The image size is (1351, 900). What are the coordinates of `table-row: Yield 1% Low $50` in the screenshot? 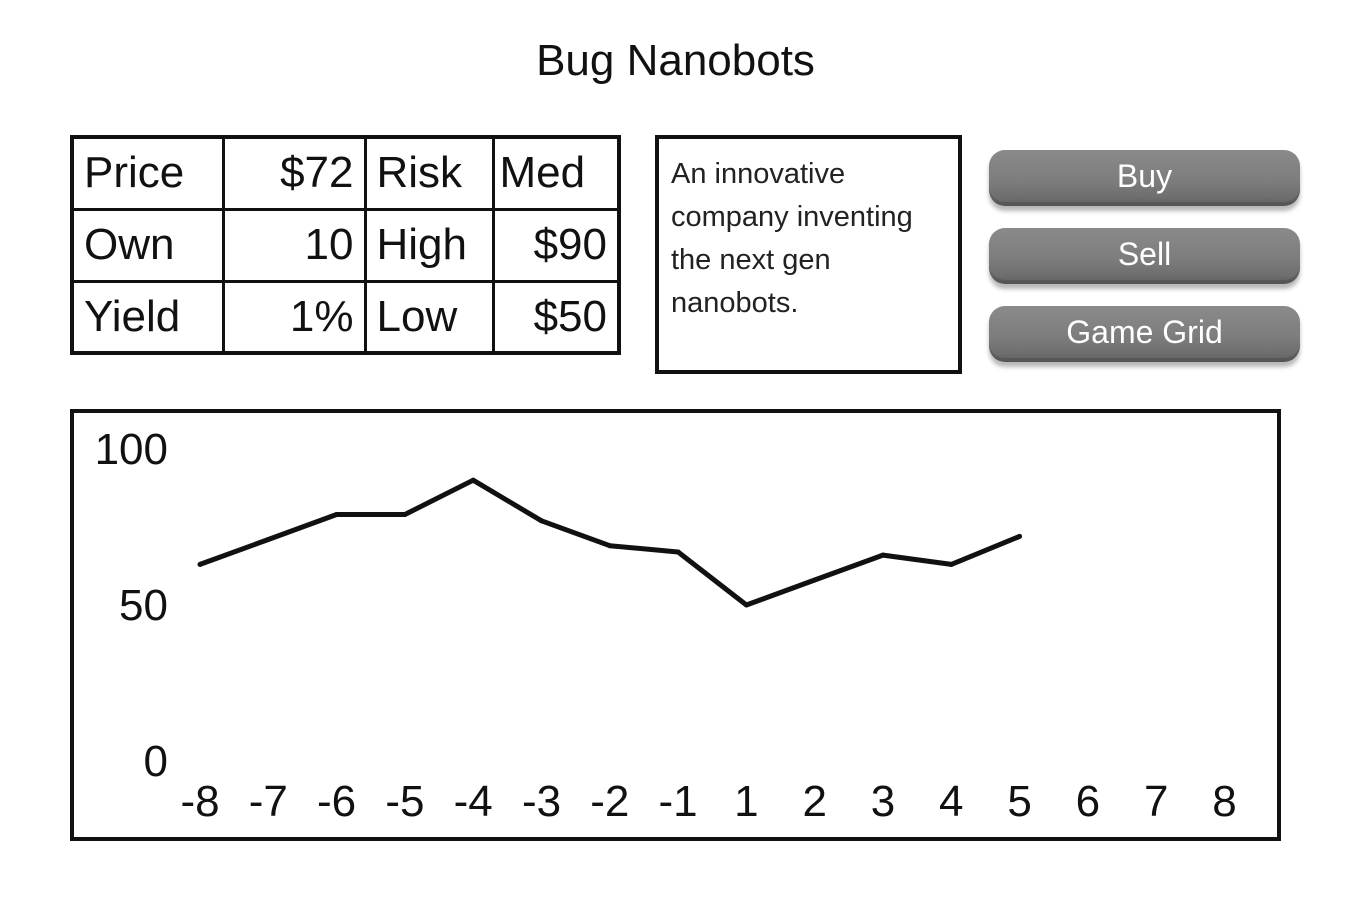 It's located at (345, 317).